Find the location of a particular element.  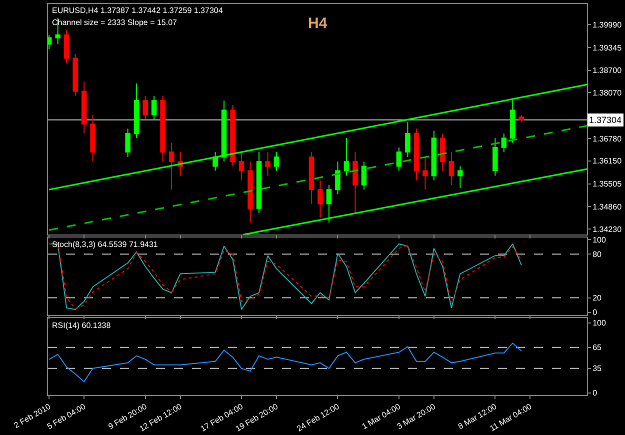

text: H4 is located at coordinates (318, 23).